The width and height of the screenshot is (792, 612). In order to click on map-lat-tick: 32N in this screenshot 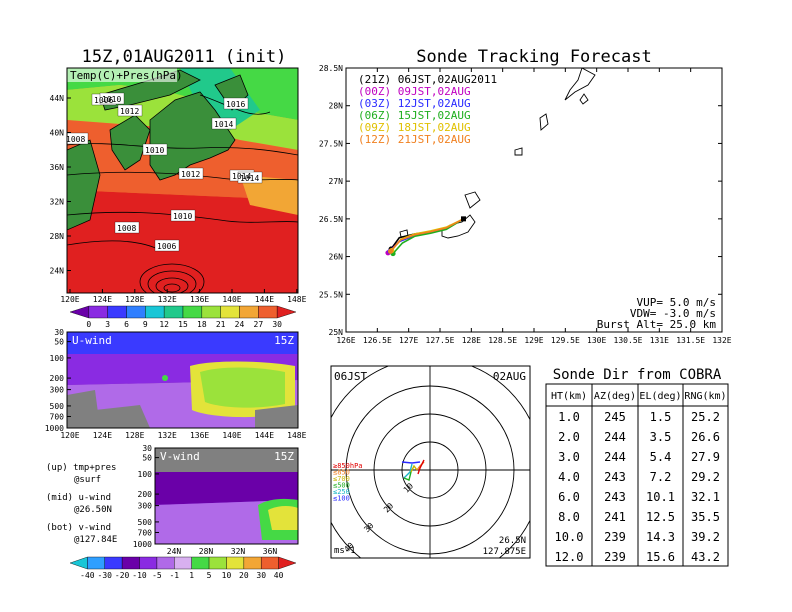, I will do `click(57, 202)`.